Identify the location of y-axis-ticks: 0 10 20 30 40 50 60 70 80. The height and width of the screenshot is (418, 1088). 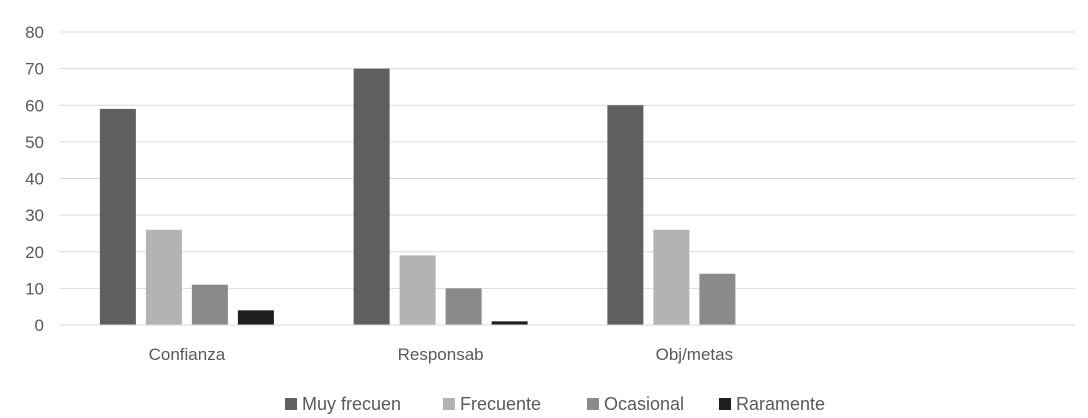
(34, 179).